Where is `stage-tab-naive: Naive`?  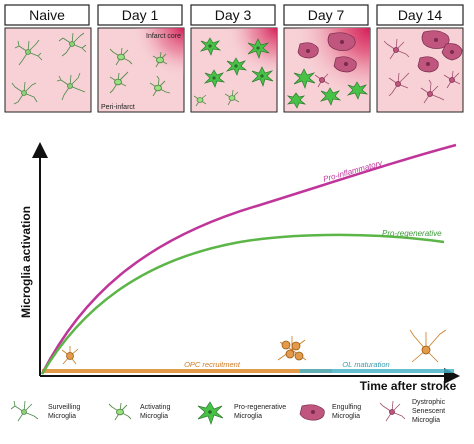
stage-tab-naive: Naive is located at coordinates (47, 15).